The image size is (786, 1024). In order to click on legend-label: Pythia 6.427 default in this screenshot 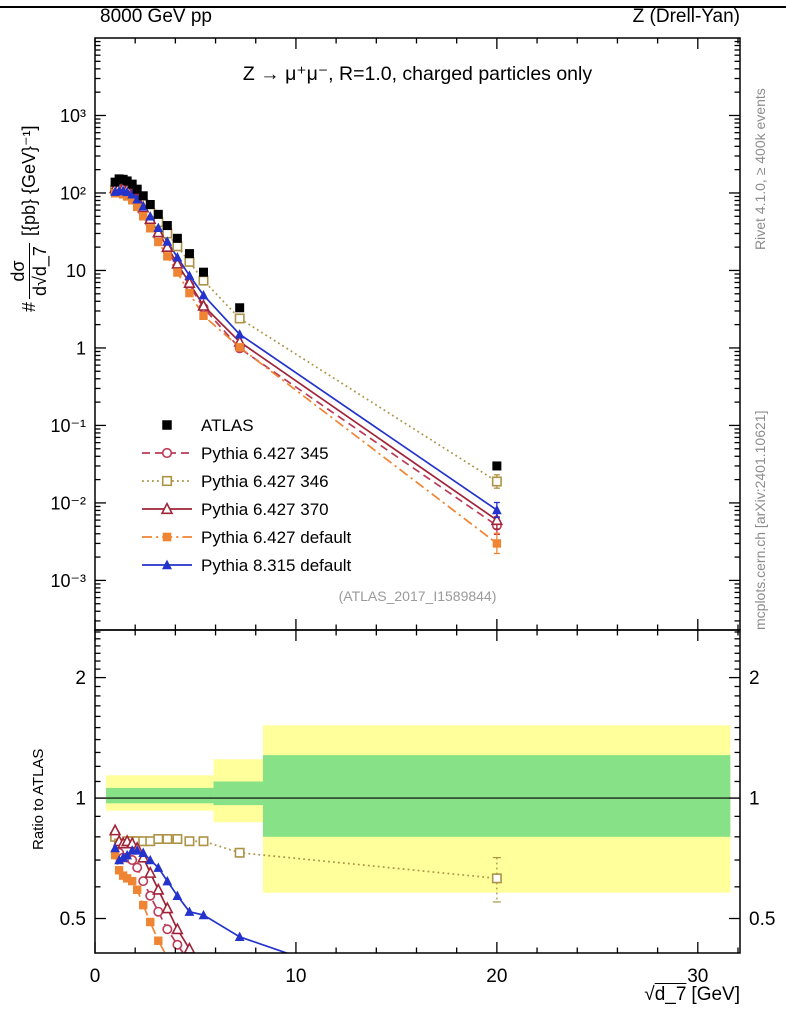, I will do `click(276, 537)`.